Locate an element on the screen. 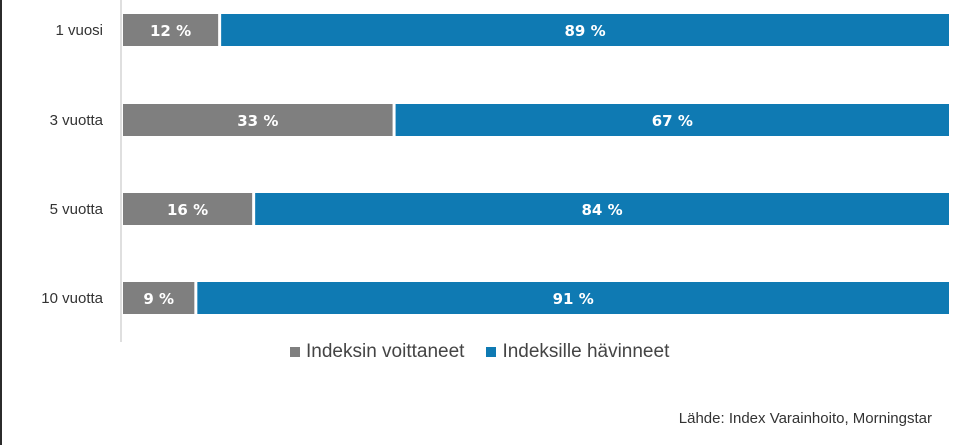  category-label: 3 vuotta is located at coordinates (77, 120).